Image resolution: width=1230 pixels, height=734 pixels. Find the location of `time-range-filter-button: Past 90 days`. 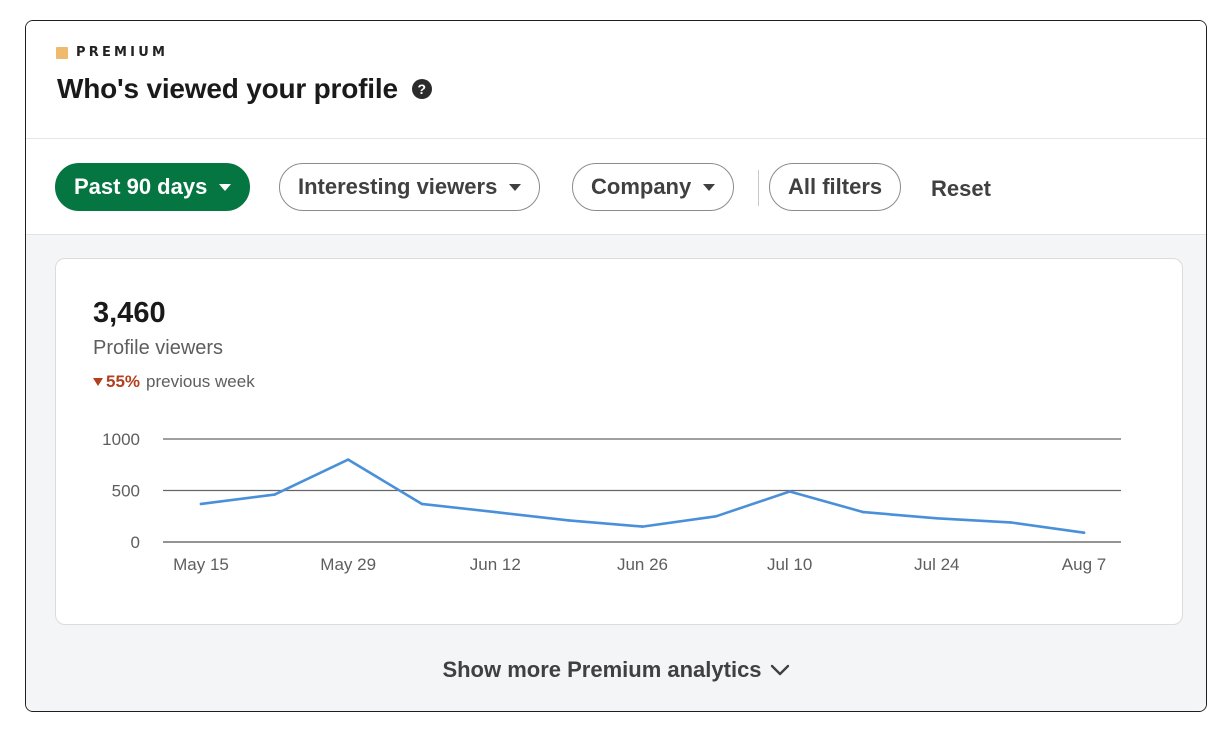

time-range-filter-button: Past 90 days is located at coordinates (153, 187).